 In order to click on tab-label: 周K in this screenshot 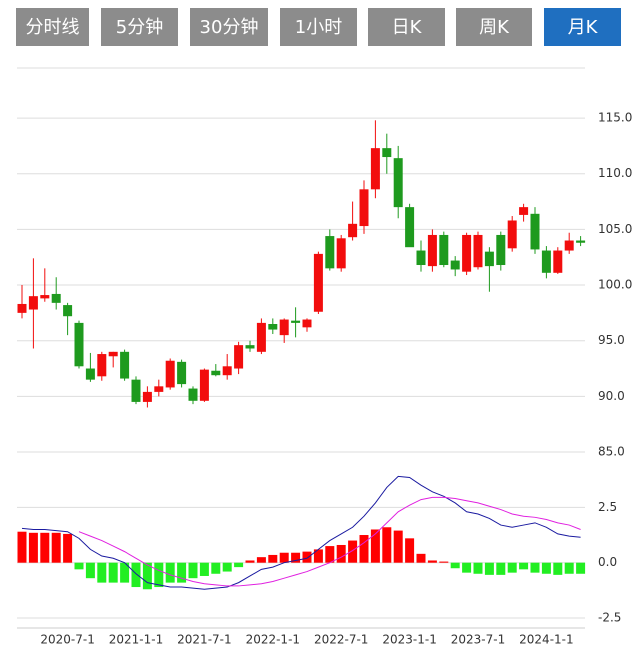, I will do `click(494, 27)`.